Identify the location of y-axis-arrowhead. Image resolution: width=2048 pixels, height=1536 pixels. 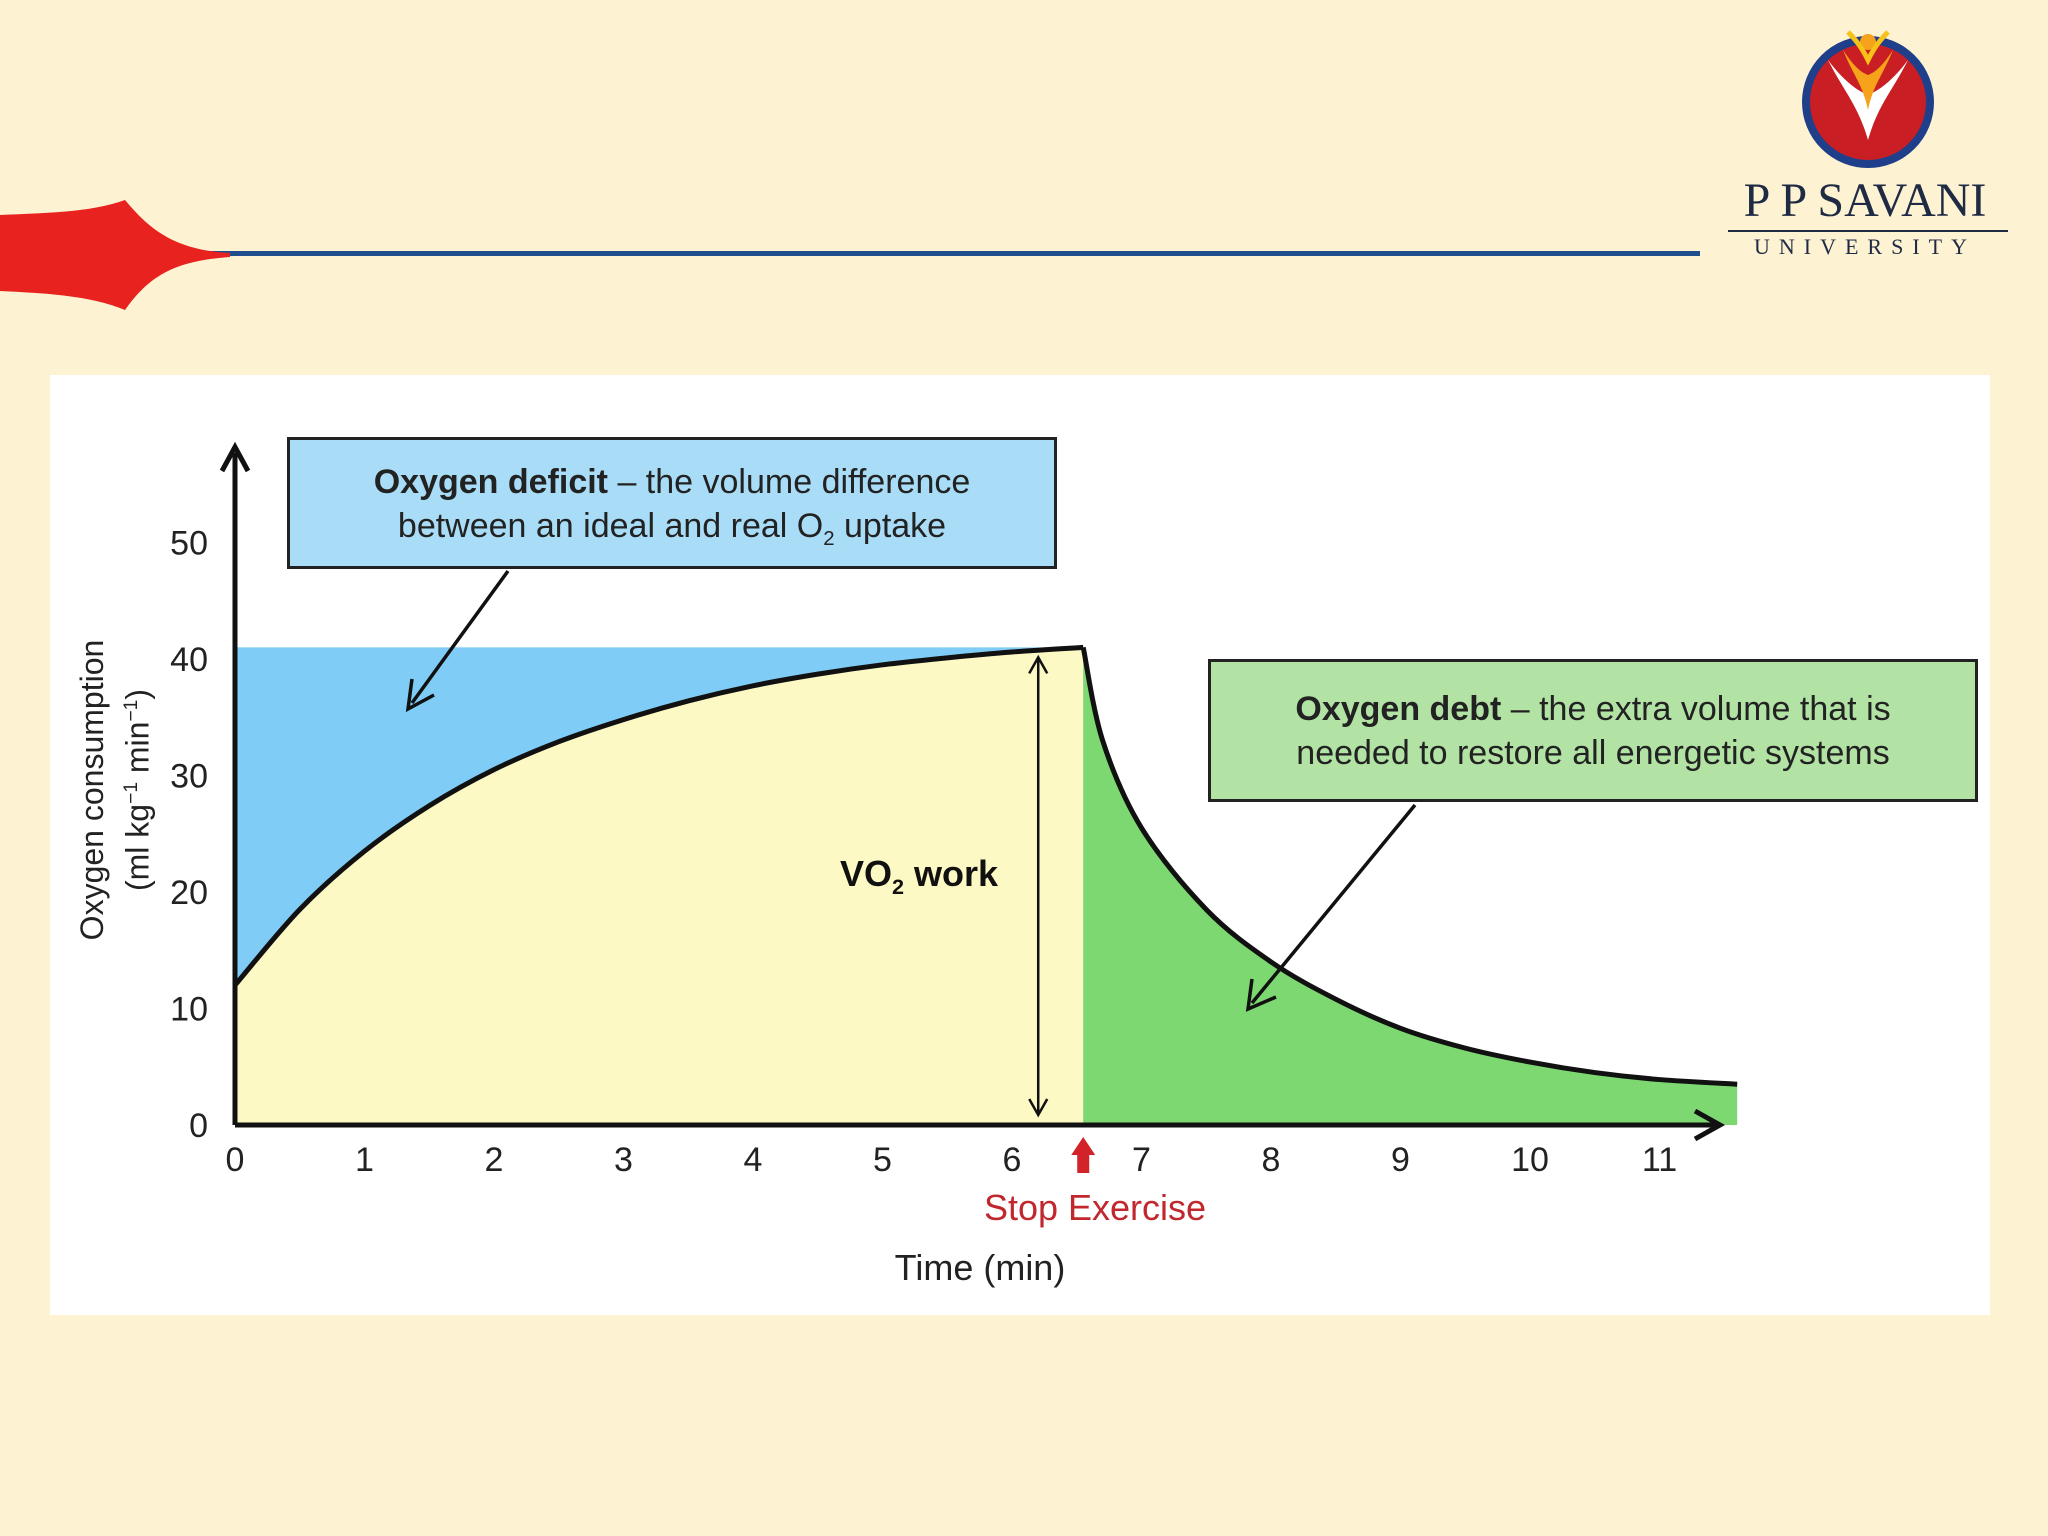
(235, 457).